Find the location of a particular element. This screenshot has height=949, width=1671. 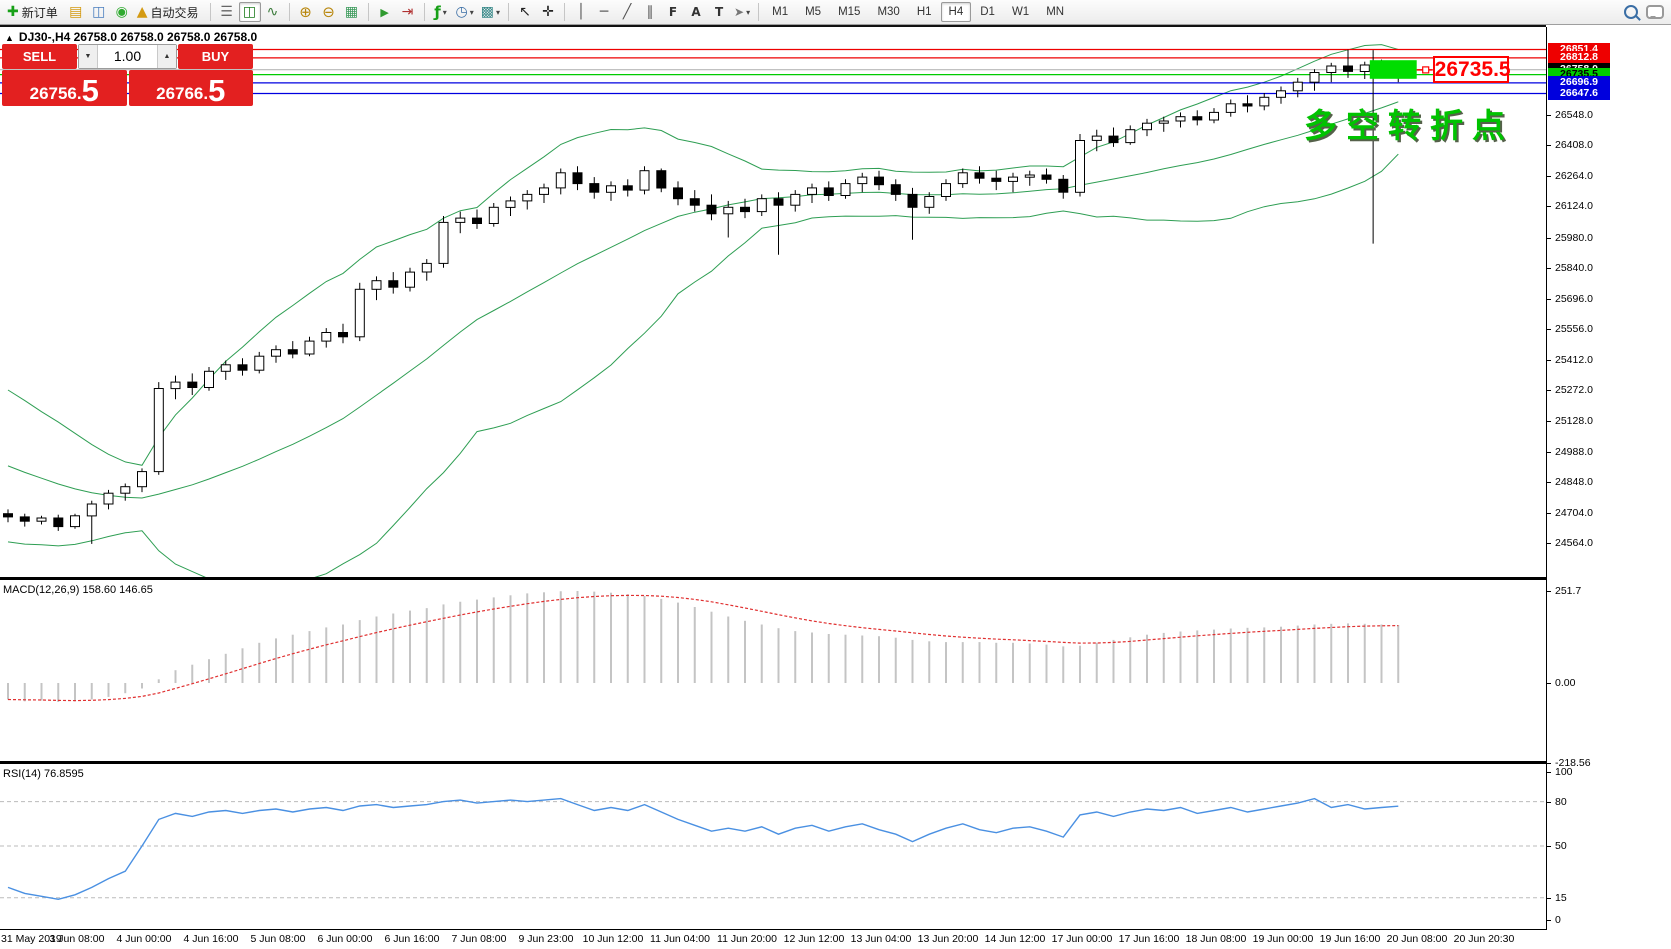

chart-shift-button: ⇥ is located at coordinates (408, 12).